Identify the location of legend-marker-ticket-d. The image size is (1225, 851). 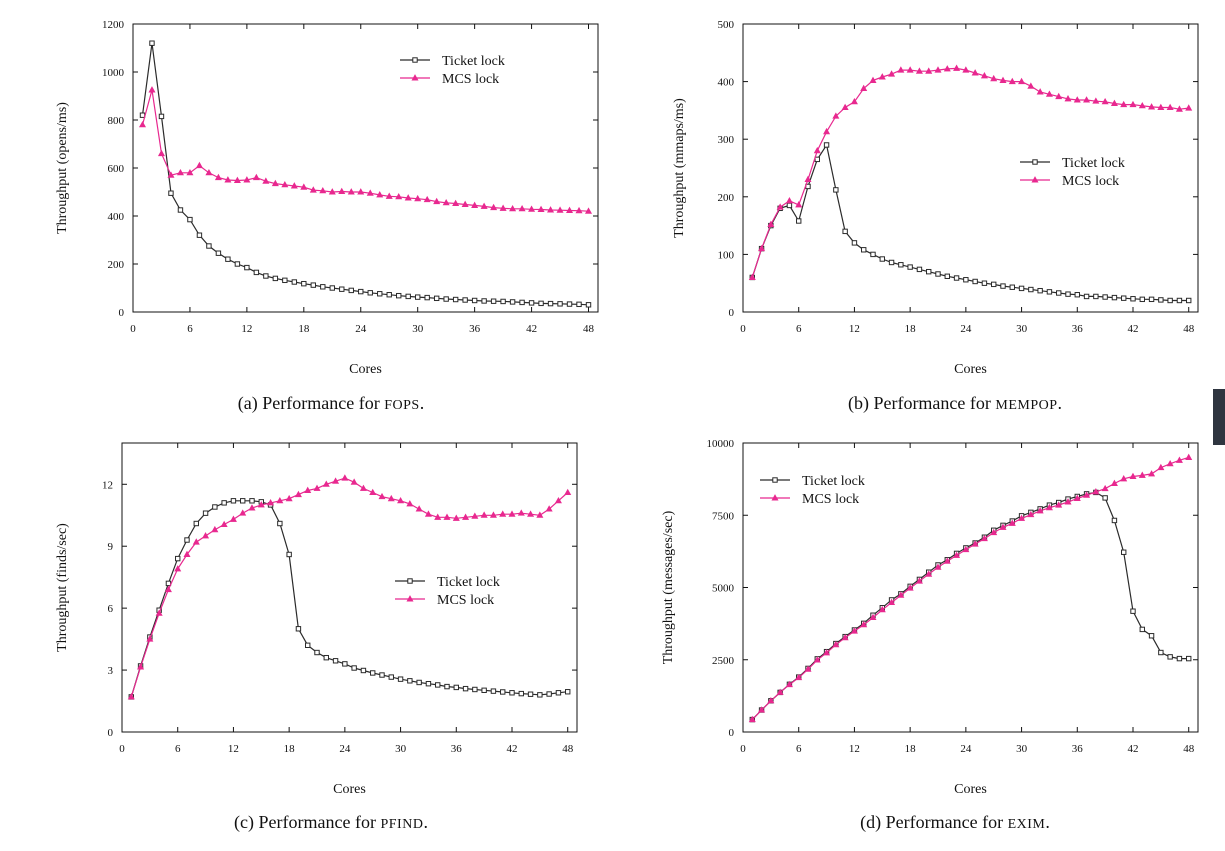
(775, 480).